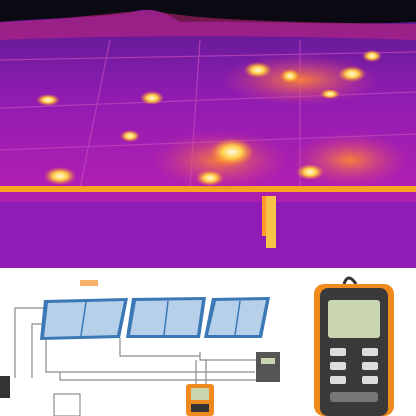 The width and height of the screenshot is (416, 416). Describe the element at coordinates (354, 346) in the screenshot. I see `handheld-meter` at that location.